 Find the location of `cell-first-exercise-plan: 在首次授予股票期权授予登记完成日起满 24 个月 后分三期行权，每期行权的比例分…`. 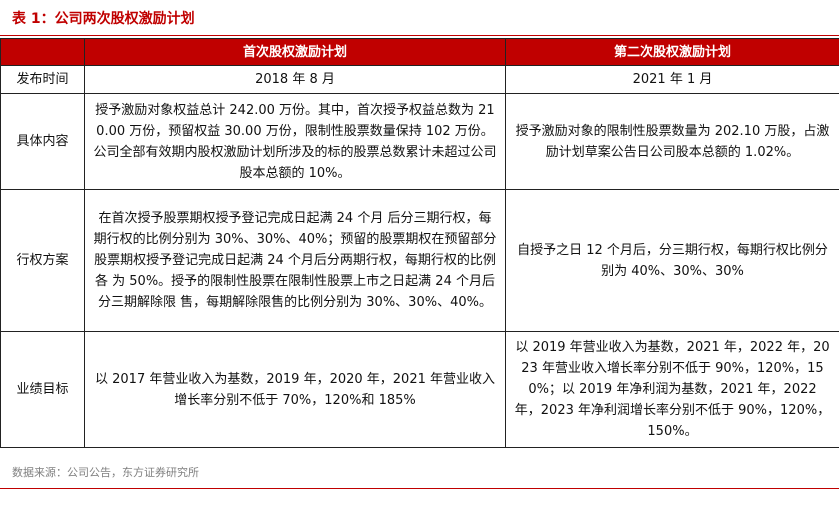

cell-first-exercise-plan: 在首次授予股票期权授予登记完成日起满 24 个月 后分三期行权，每期行权的比例分… is located at coordinates (295, 260).